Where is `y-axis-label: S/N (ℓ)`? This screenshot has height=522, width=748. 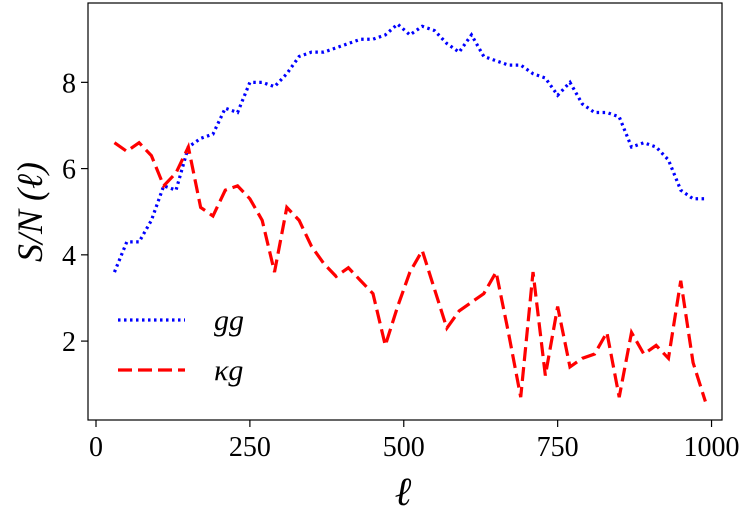 y-axis-label: S/N (ℓ) is located at coordinates (30, 212).